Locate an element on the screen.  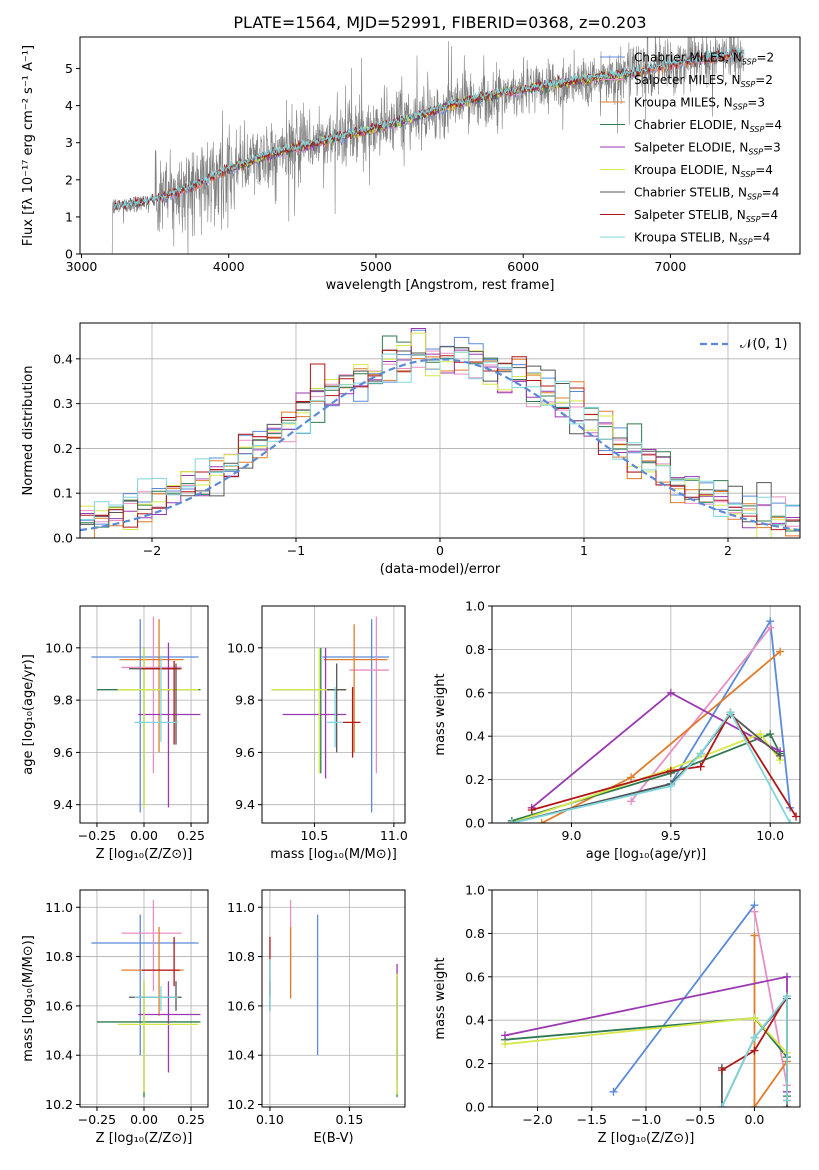
y-axis-label: Normed distribution is located at coordinates (28, 431).